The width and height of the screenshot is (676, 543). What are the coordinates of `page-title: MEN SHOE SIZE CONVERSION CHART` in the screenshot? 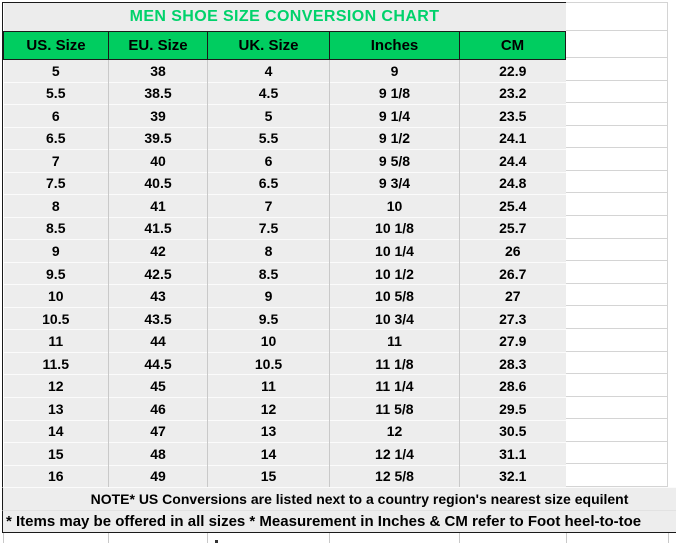 It's located at (284, 17).